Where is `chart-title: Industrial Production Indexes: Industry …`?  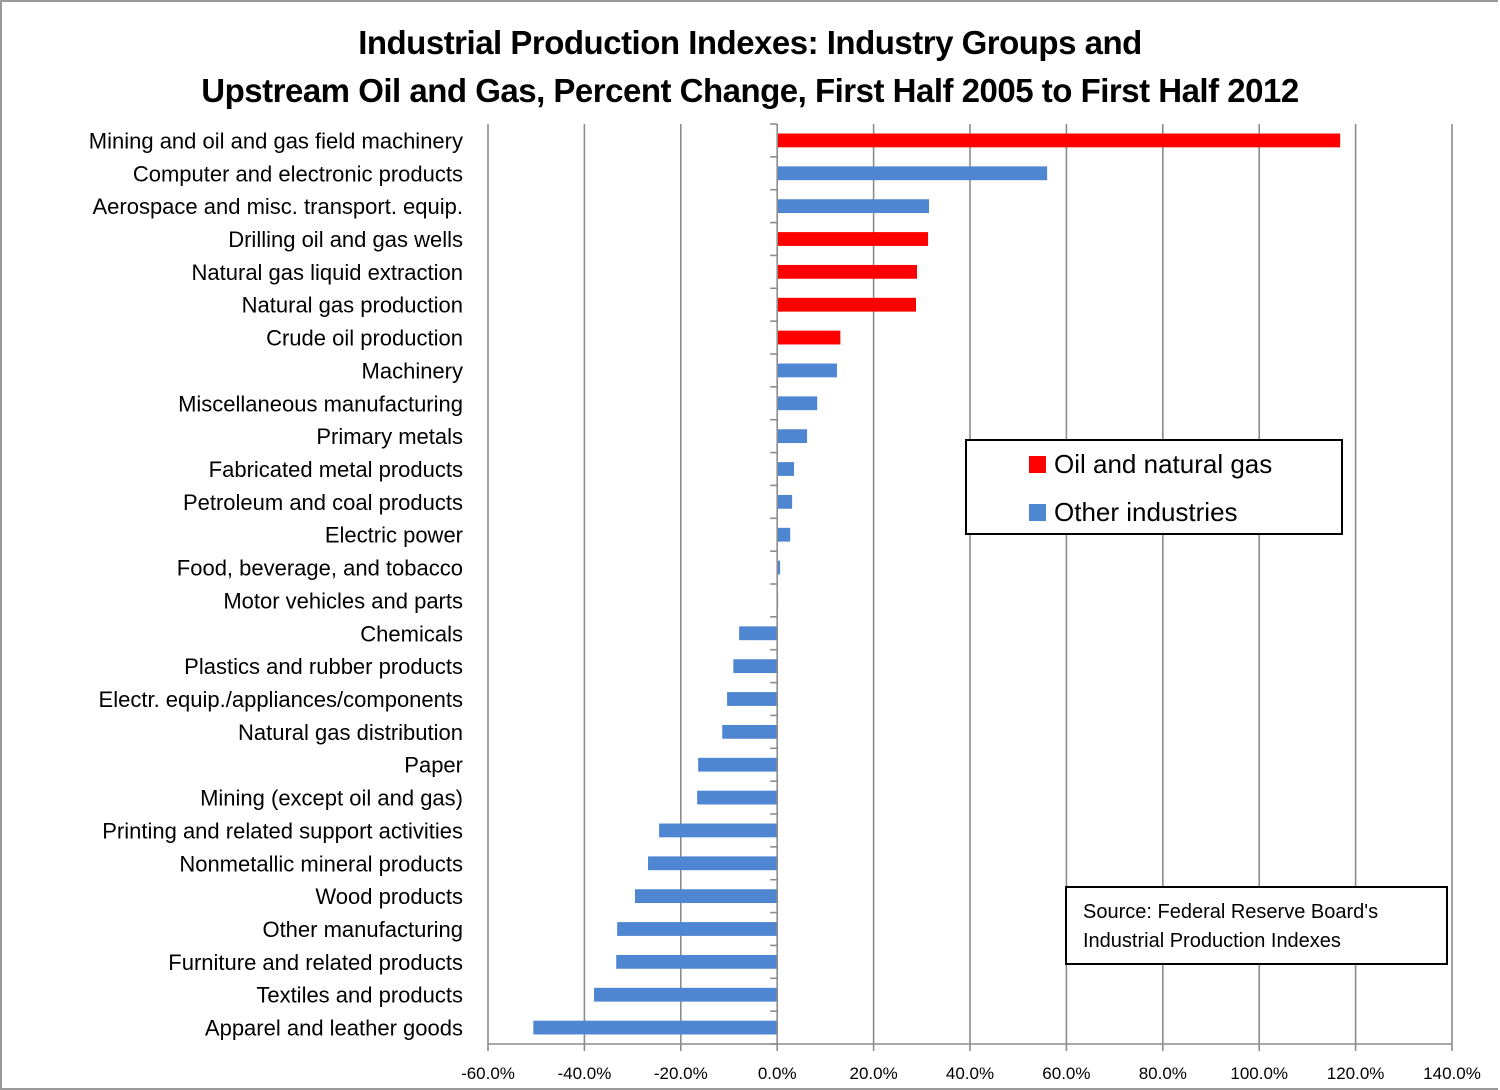
chart-title: Industrial Production Indexes: Industry … is located at coordinates (750, 42).